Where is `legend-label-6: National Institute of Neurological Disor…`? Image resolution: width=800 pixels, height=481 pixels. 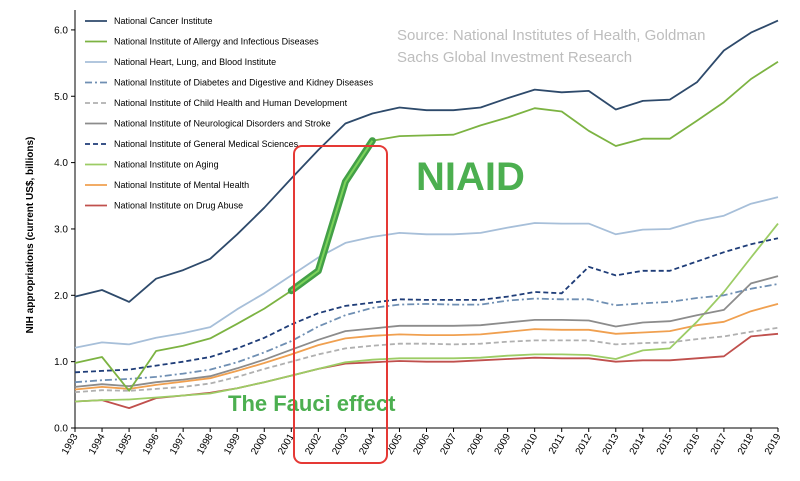
legend-label-6: National Institute of Neurological Disor… is located at coordinates (222, 124).